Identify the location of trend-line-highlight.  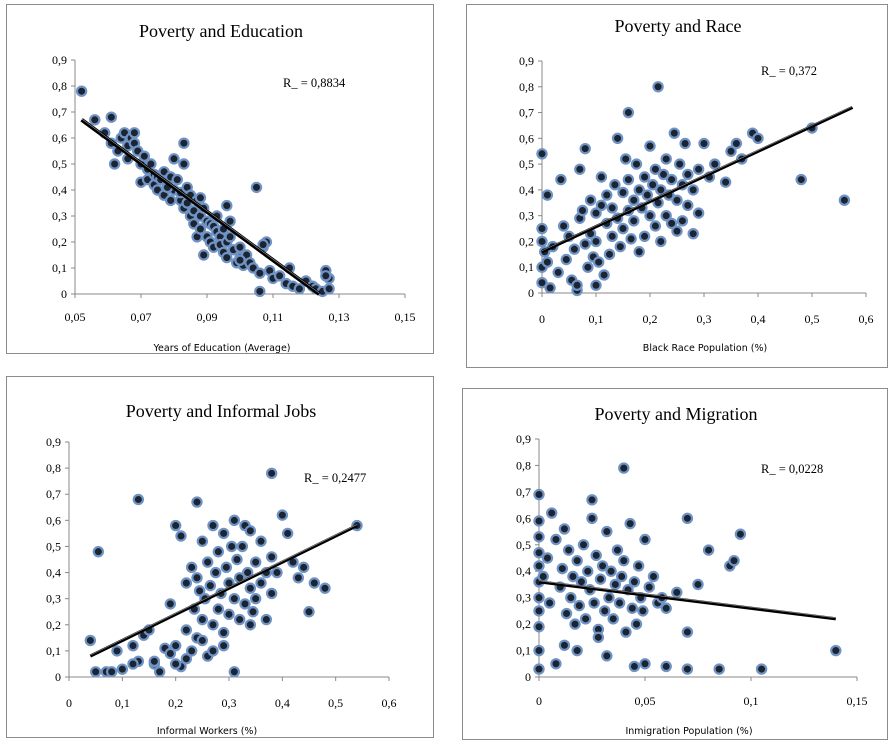
(697, 179).